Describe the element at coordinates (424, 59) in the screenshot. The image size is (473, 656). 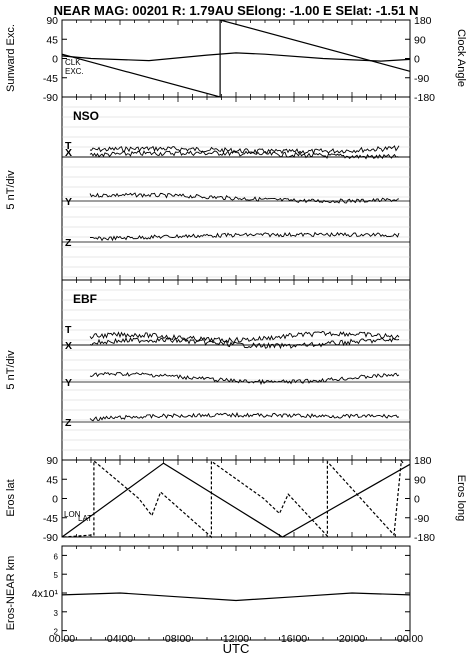
I see `angles-right-ticks: 180 90 0 -90 -180` at that location.